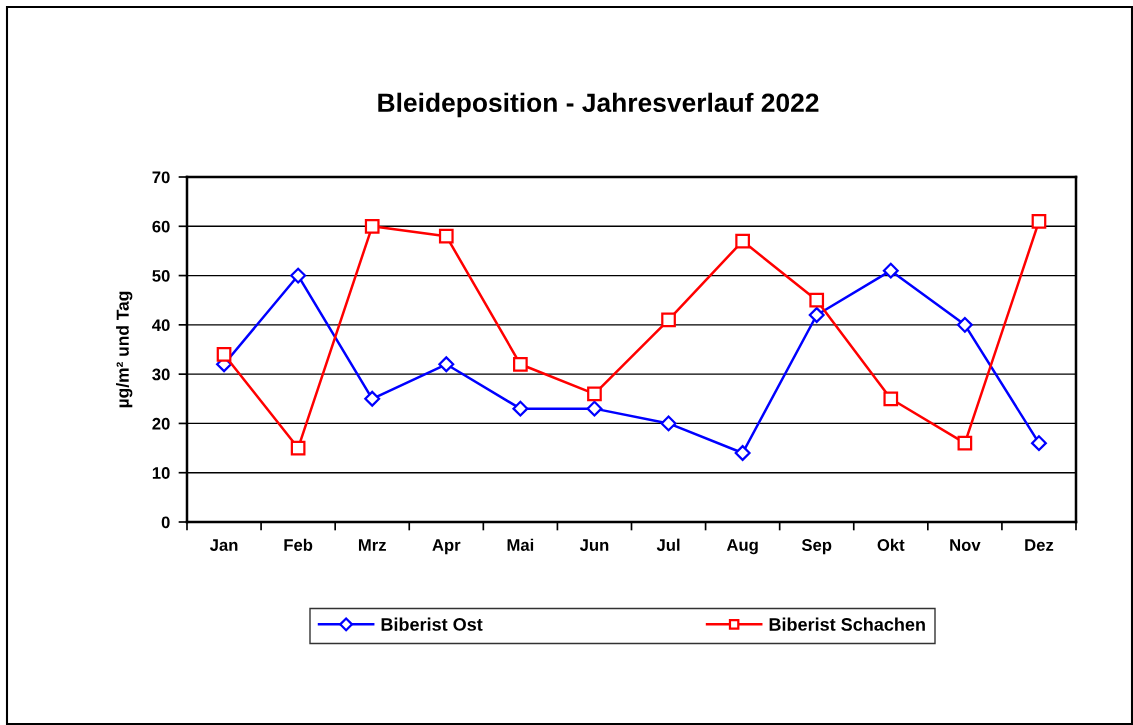  What do you see at coordinates (223, 545) in the screenshot?
I see `x-tick-label: Jan` at bounding box center [223, 545].